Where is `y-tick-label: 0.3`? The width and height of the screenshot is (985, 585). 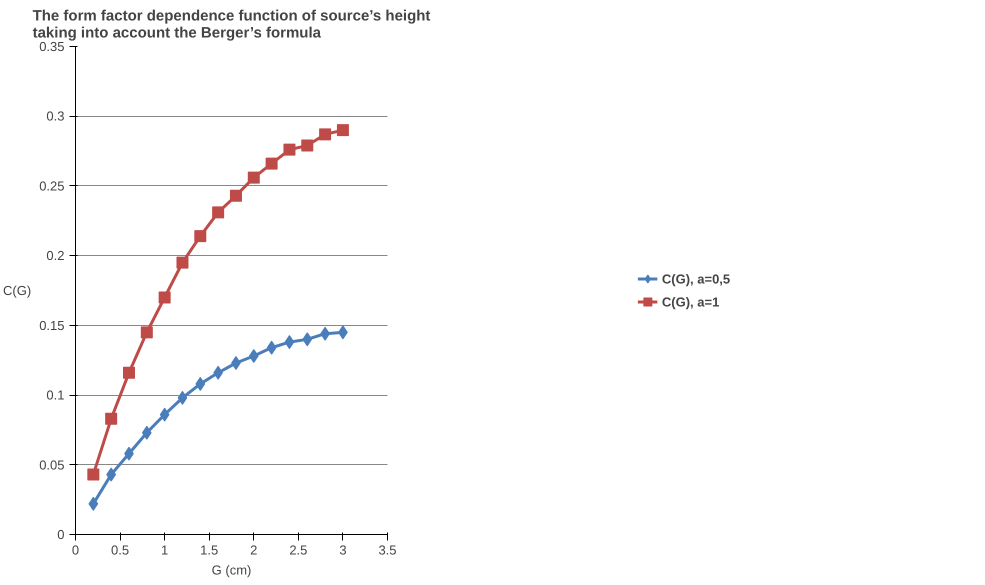
y-tick-label: 0.3 is located at coordinates (55, 116).